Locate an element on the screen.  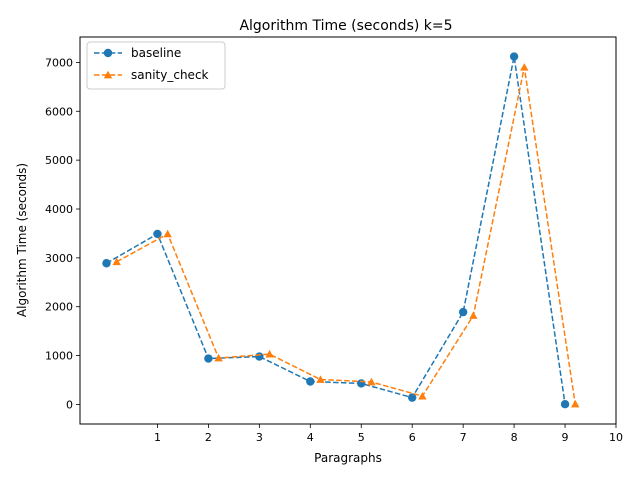
legend-label-baseline: baseline is located at coordinates (156, 53).